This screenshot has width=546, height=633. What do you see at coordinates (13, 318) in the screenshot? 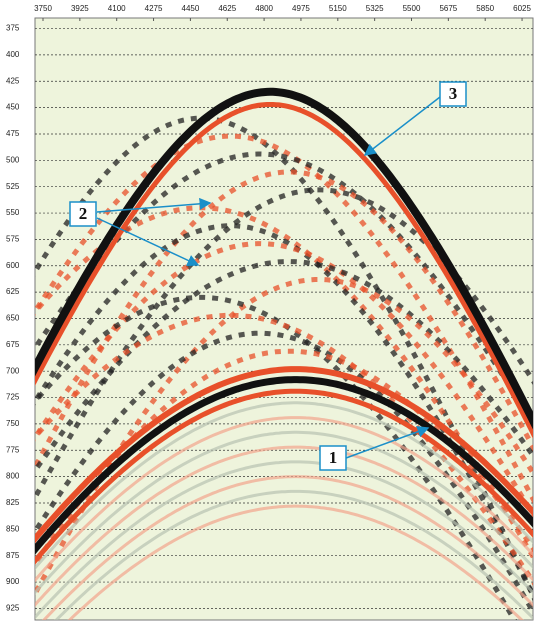
I see `y-tick-label: 650` at bounding box center [13, 318].